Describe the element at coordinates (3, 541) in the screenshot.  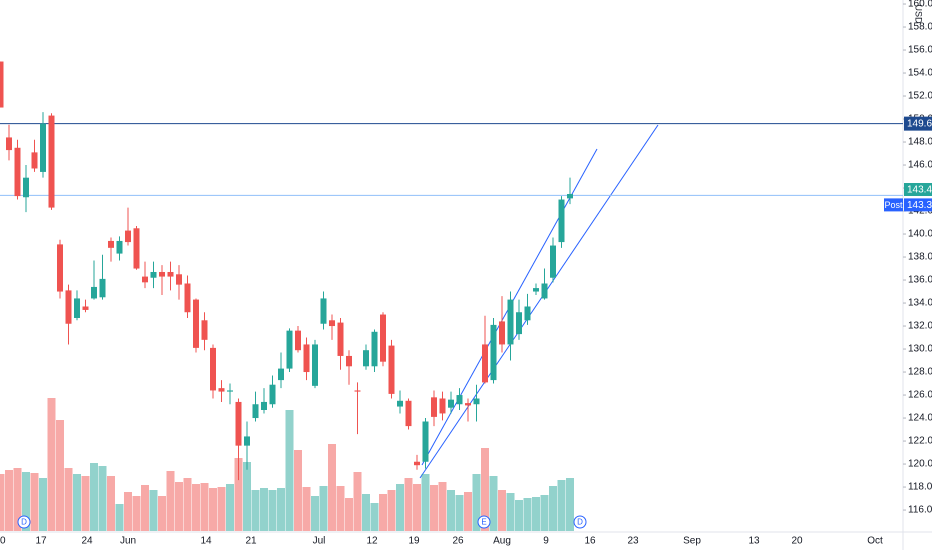
I see `x-tick-label: 10` at that location.